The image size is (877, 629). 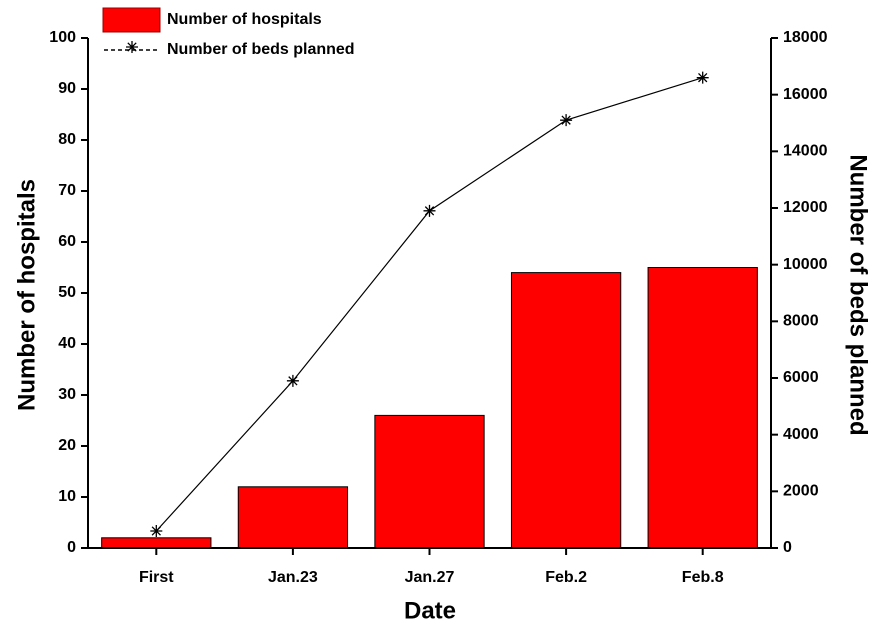 What do you see at coordinates (566, 577) in the screenshot?
I see `x-tick-label: Feb.2` at bounding box center [566, 577].